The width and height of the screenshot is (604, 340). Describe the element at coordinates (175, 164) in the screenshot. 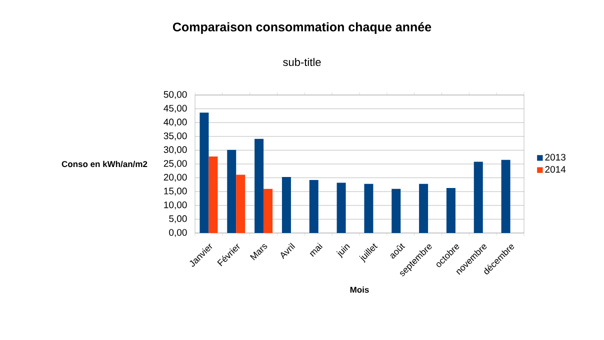

I see `y-tick-label: 25,00` at that location.